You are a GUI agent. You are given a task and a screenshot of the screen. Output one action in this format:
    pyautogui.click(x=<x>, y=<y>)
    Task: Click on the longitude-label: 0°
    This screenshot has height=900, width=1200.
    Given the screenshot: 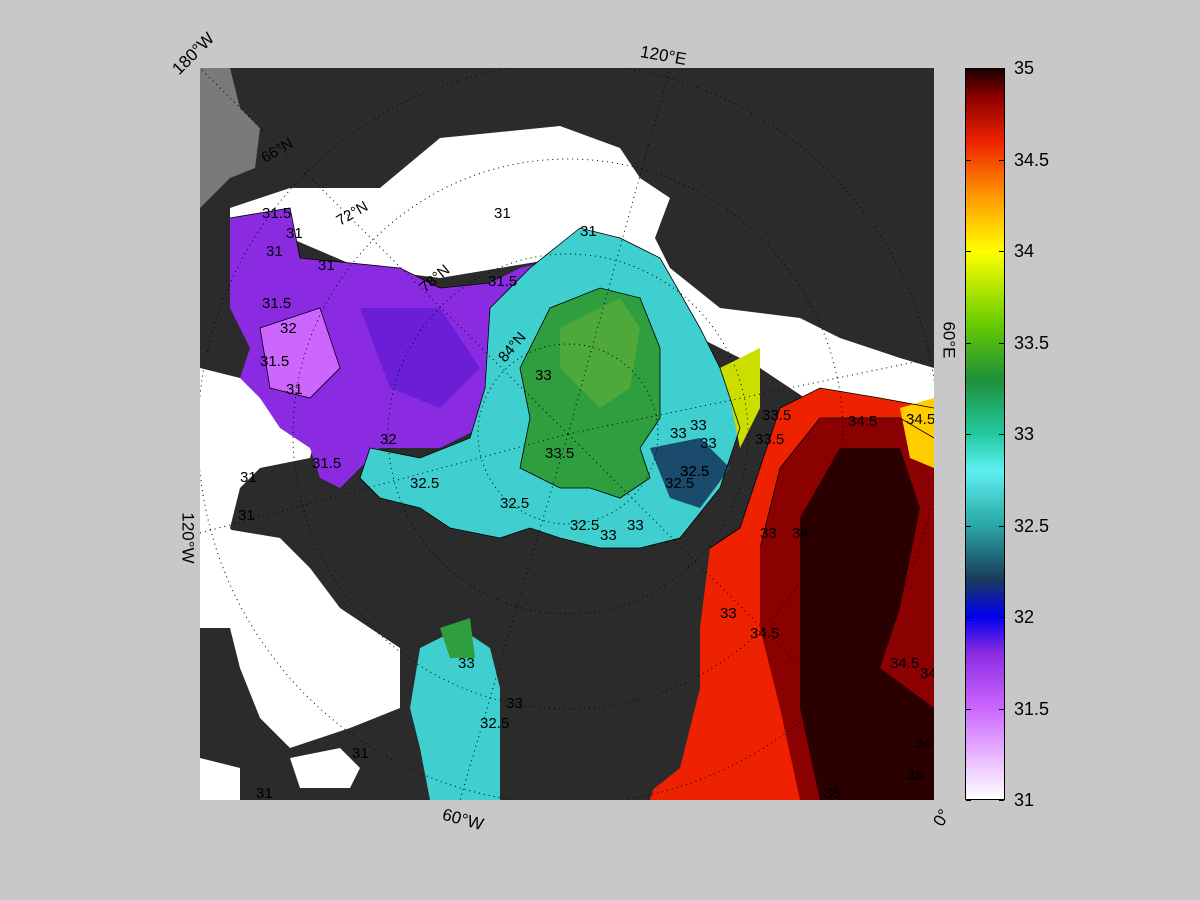 What is the action you would take?
    pyautogui.click(x=941, y=817)
    